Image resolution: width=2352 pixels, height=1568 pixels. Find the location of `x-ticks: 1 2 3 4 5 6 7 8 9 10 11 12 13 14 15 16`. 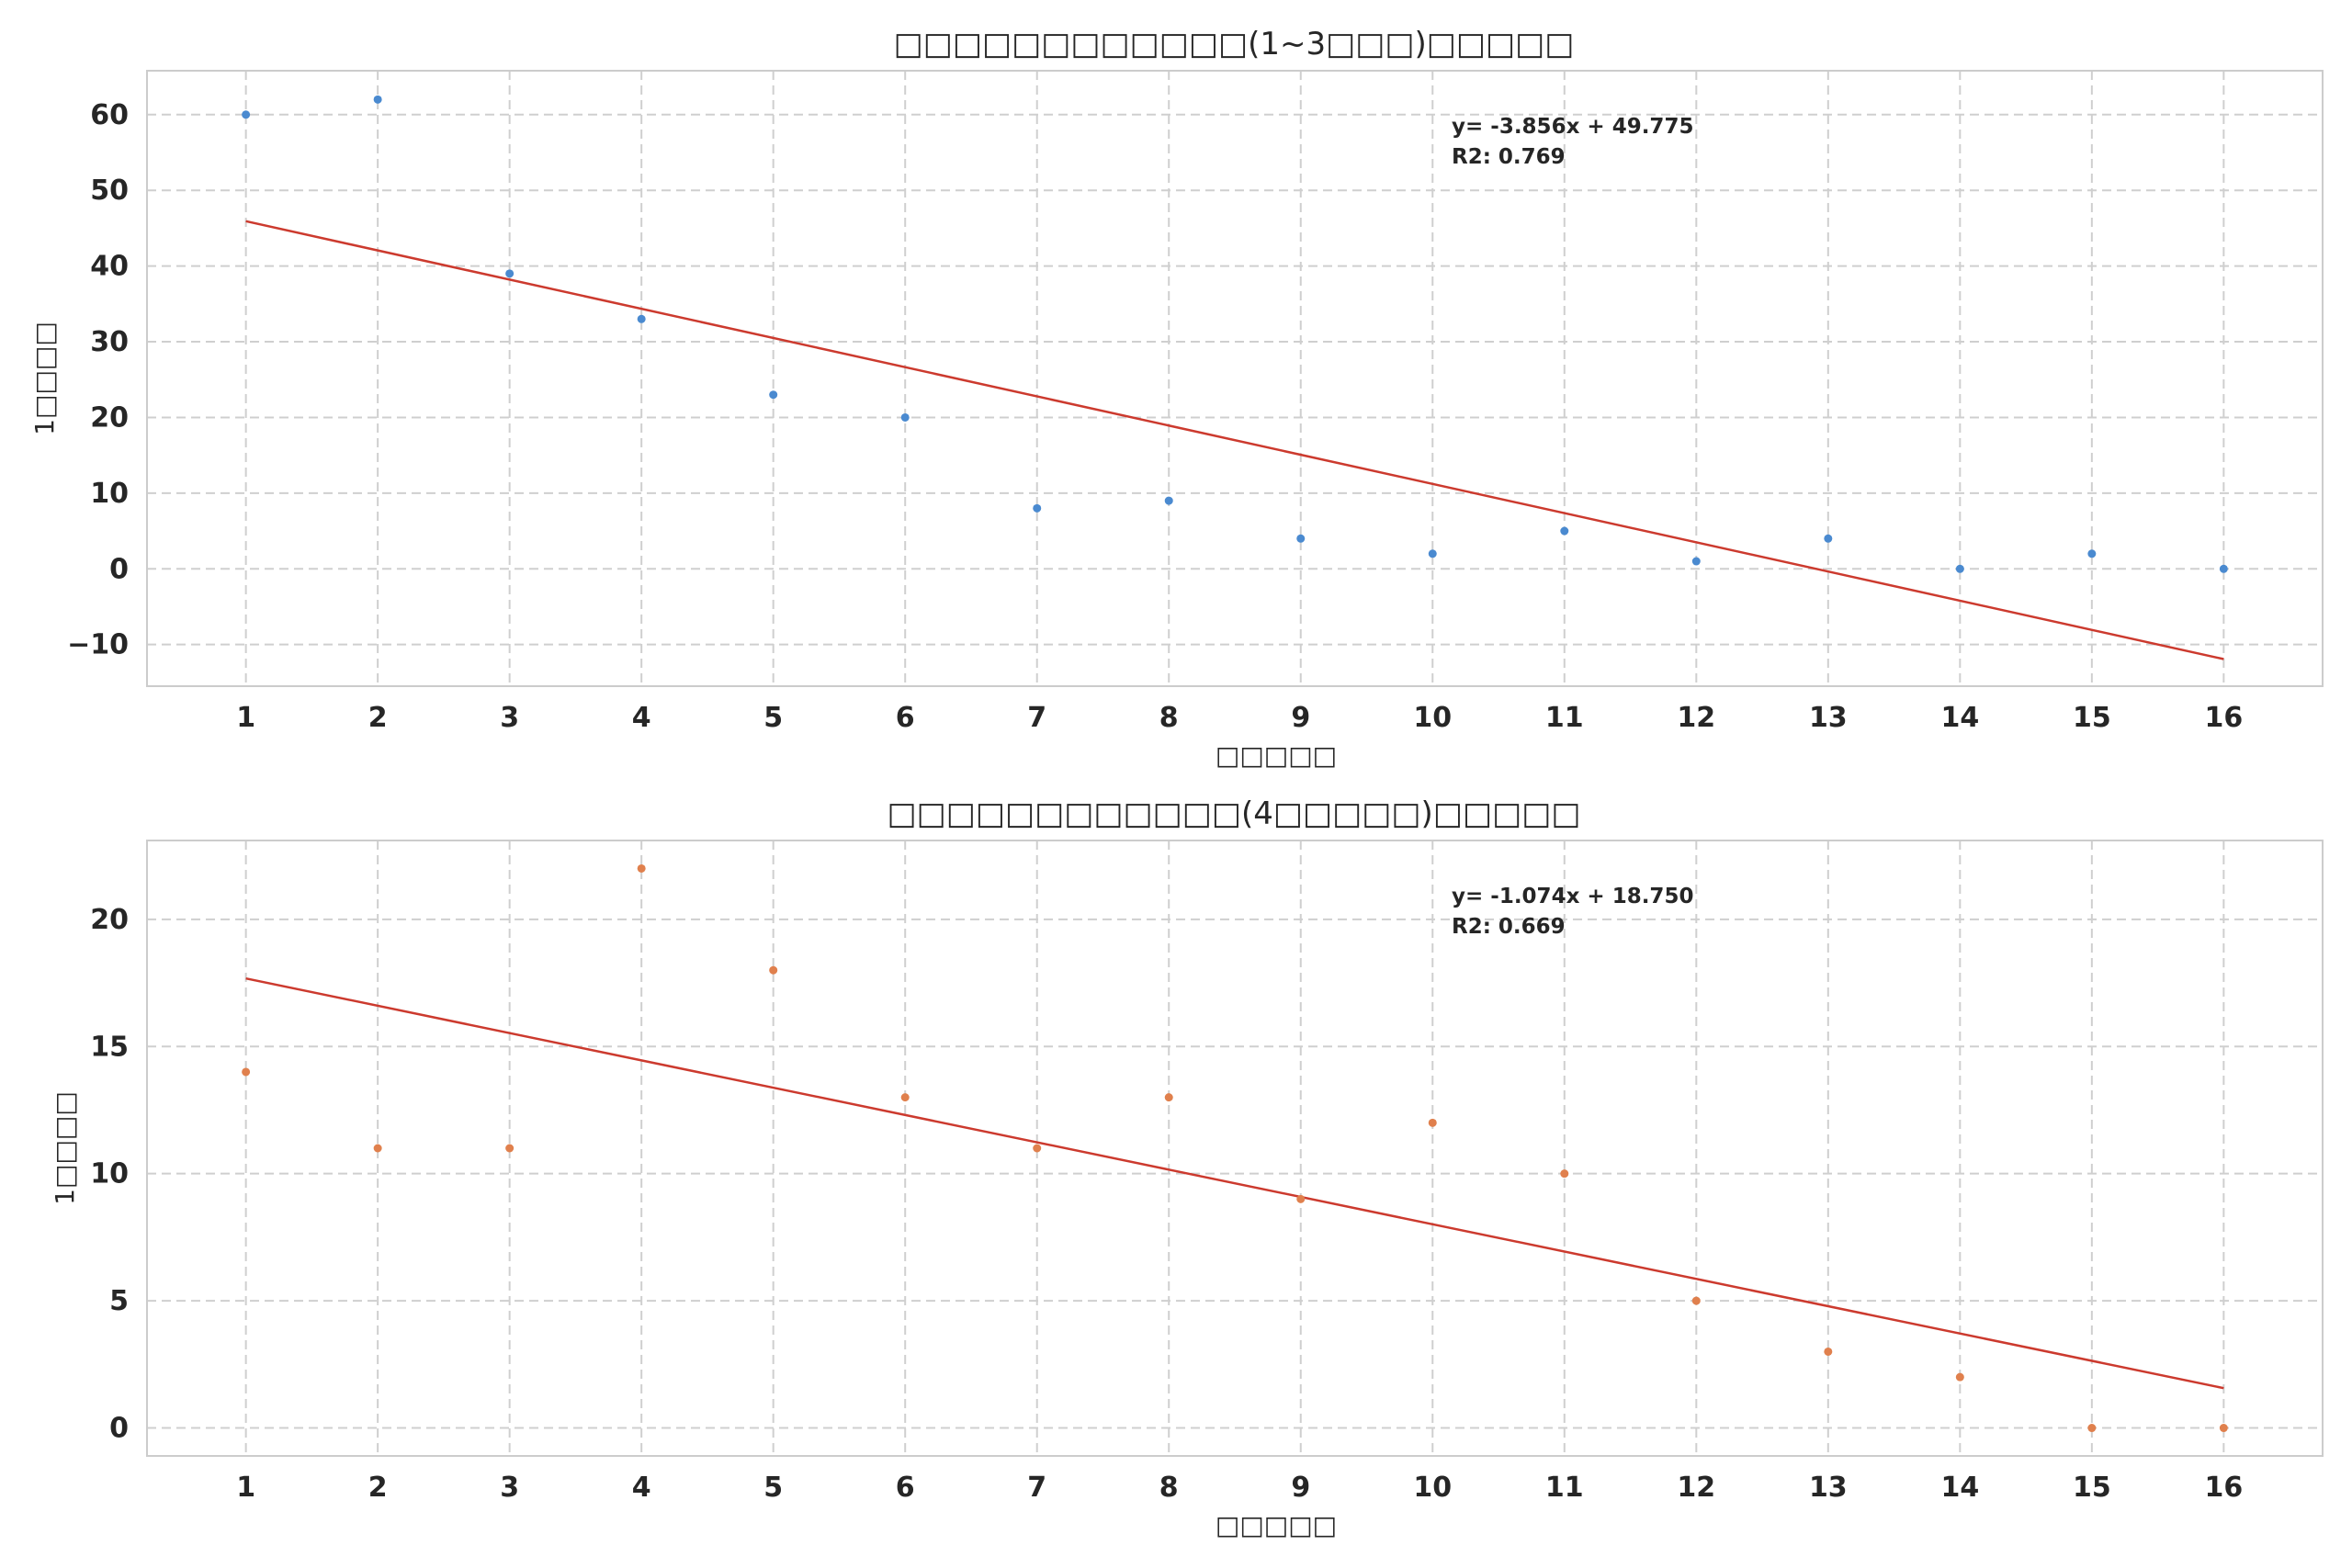

x-ticks: 1 2 3 4 5 6 7 8 9 10 11 12 13 14 15 16 is located at coordinates (1240, 1488).